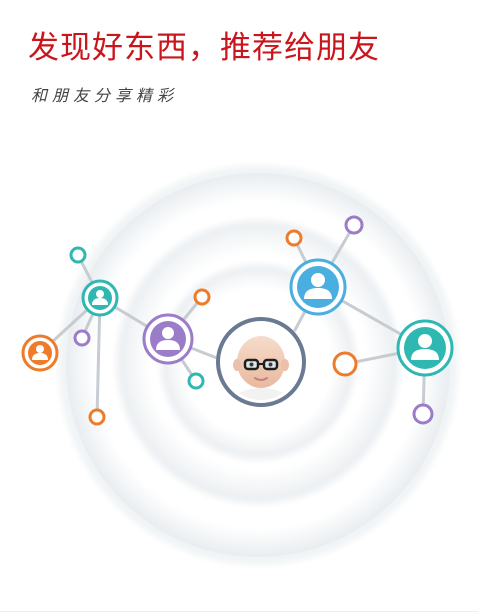 This screenshot has height=612, width=478. I want to click on center-avatar, so click(261, 362).